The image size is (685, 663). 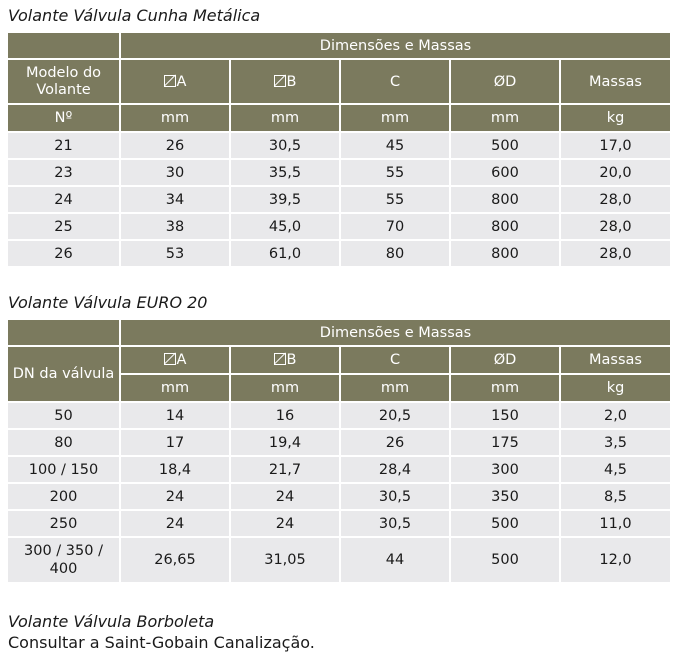 What do you see at coordinates (175, 416) in the screenshot?
I see `table-cell: 14` at bounding box center [175, 416].